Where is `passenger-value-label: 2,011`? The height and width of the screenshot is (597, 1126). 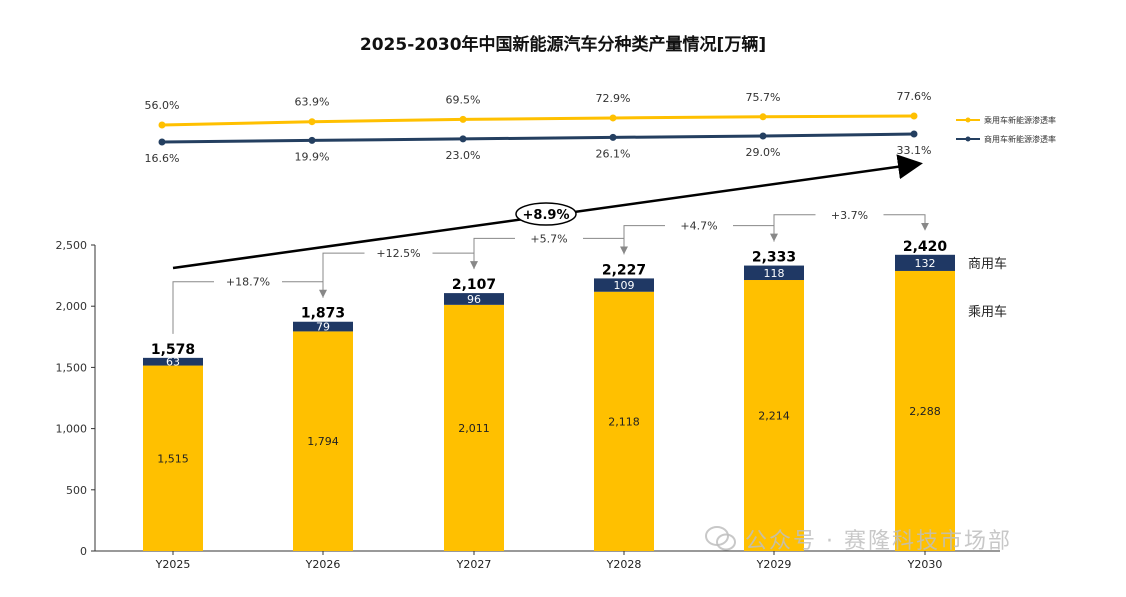 passenger-value-label: 2,011 is located at coordinates (474, 428).